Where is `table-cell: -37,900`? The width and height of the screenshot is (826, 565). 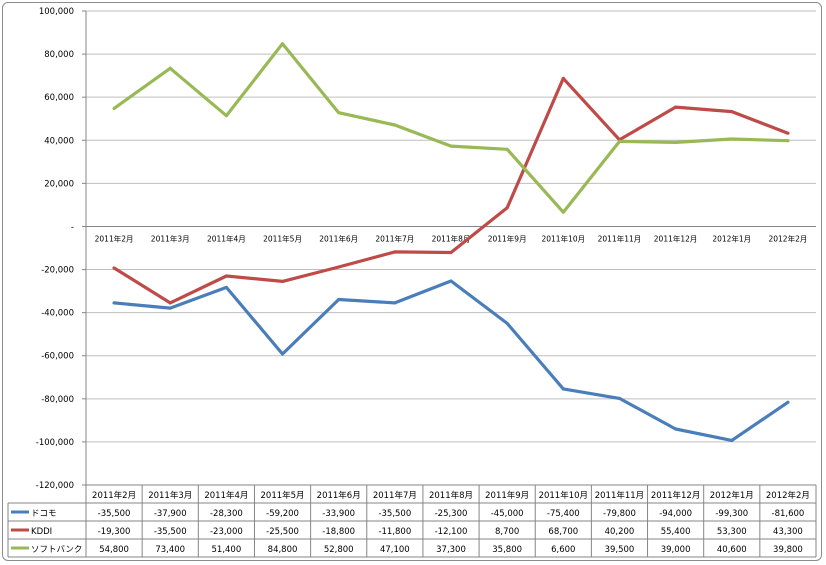
table-cell: -37,900 is located at coordinates (170, 514).